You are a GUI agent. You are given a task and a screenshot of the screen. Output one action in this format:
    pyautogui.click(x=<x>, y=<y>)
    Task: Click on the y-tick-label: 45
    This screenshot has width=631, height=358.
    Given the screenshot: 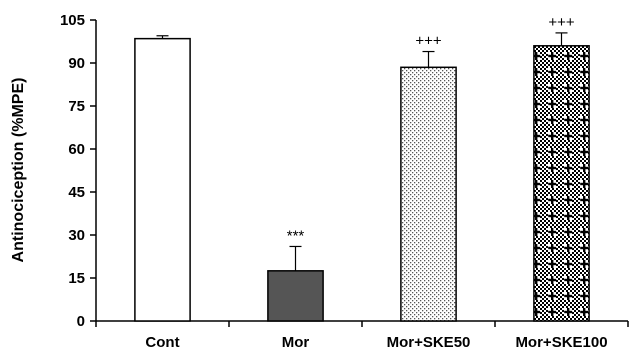 What is the action you would take?
    pyautogui.click(x=76, y=192)
    